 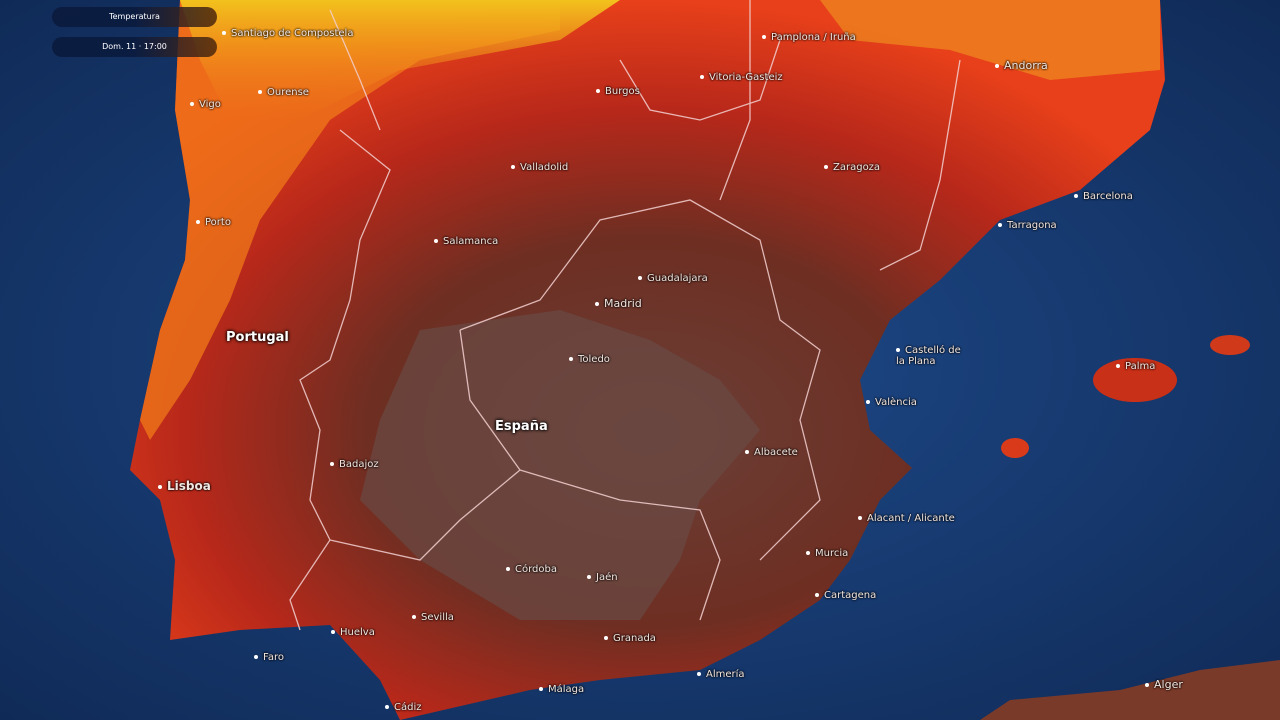 What do you see at coordinates (589, 359) in the screenshot?
I see `city-label: Toledo` at bounding box center [589, 359].